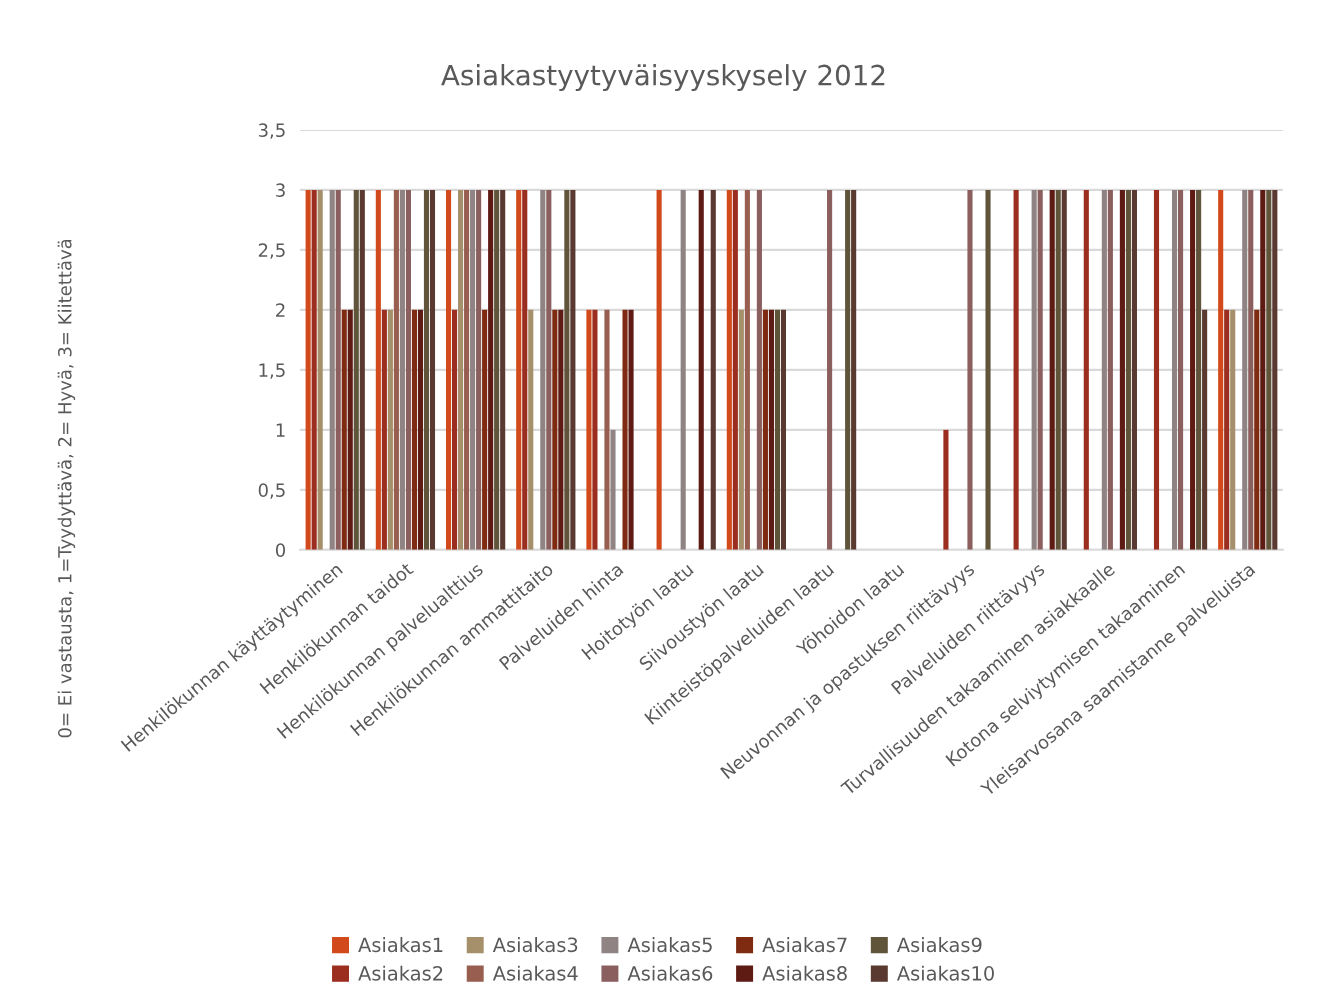 The height and width of the screenshot is (1007, 1328). I want to click on y-tick-label: 1, so click(280, 430).